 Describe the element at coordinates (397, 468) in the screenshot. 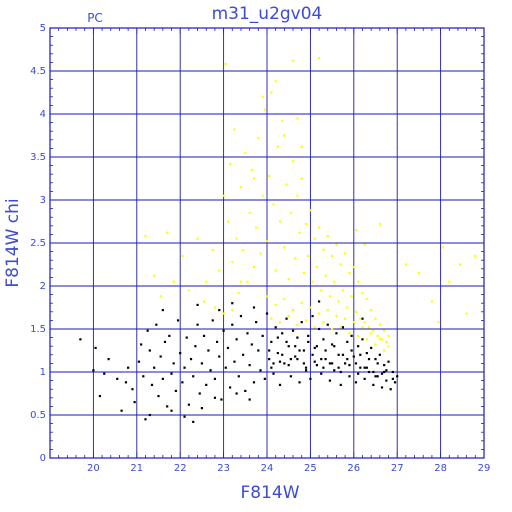

I see `x-tick-label: 27` at that location.